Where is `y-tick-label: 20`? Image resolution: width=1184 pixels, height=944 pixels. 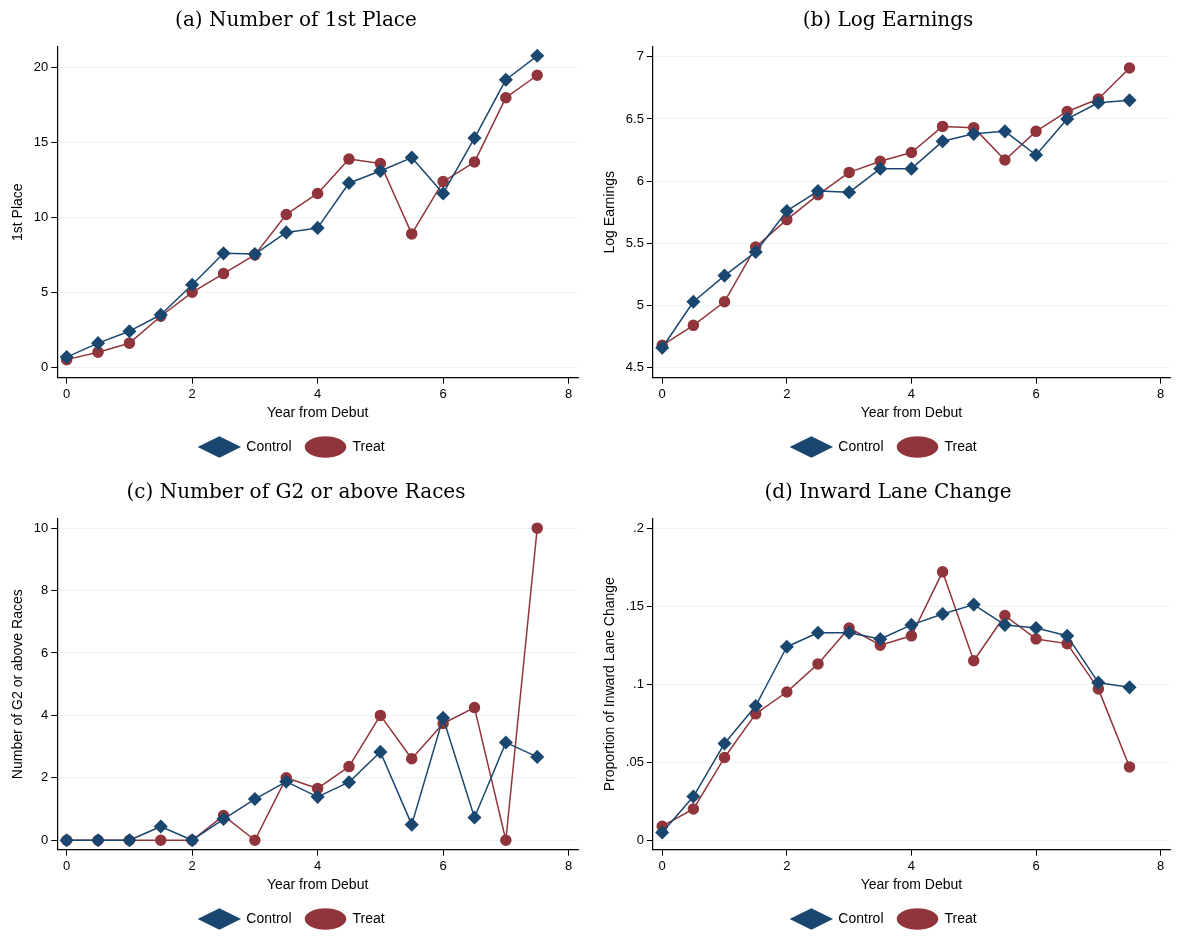
y-tick-label: 20 is located at coordinates (41, 67).